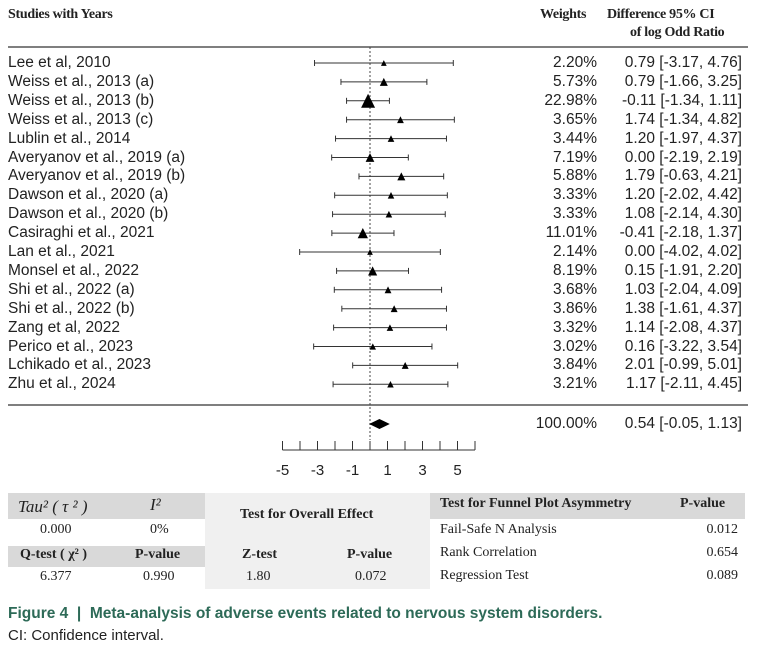 The image size is (760, 651). Describe the element at coordinates (155, 504) in the screenshot. I see `i2-label: I²` at that location.